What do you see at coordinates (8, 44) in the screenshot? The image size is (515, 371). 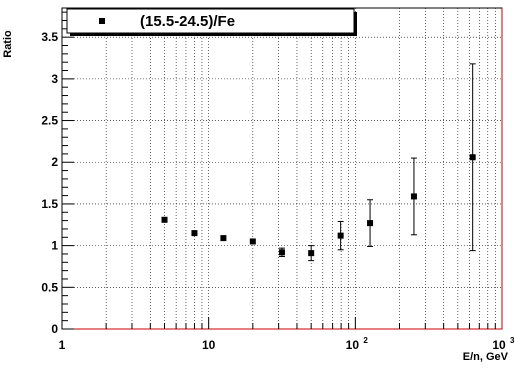 I see `y-axis-title: Ratio` at bounding box center [8, 44].